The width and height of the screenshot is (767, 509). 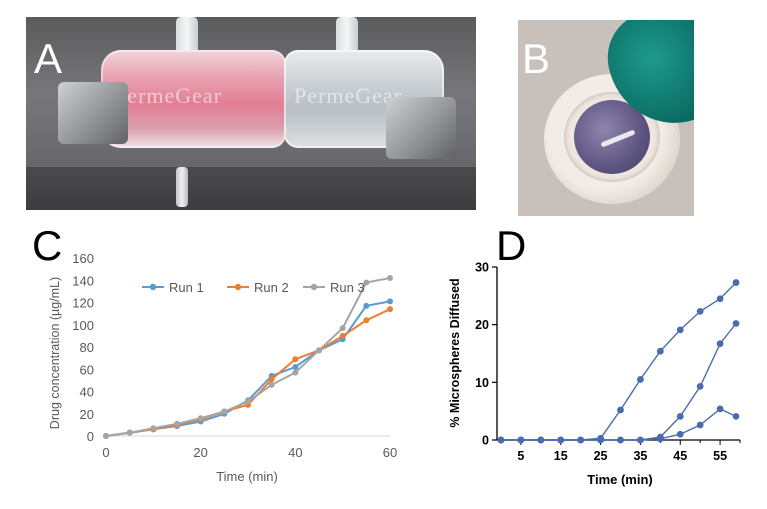 What do you see at coordinates (561, 456) in the screenshot?
I see `chart-d-x-tick-label: 15` at bounding box center [561, 456].